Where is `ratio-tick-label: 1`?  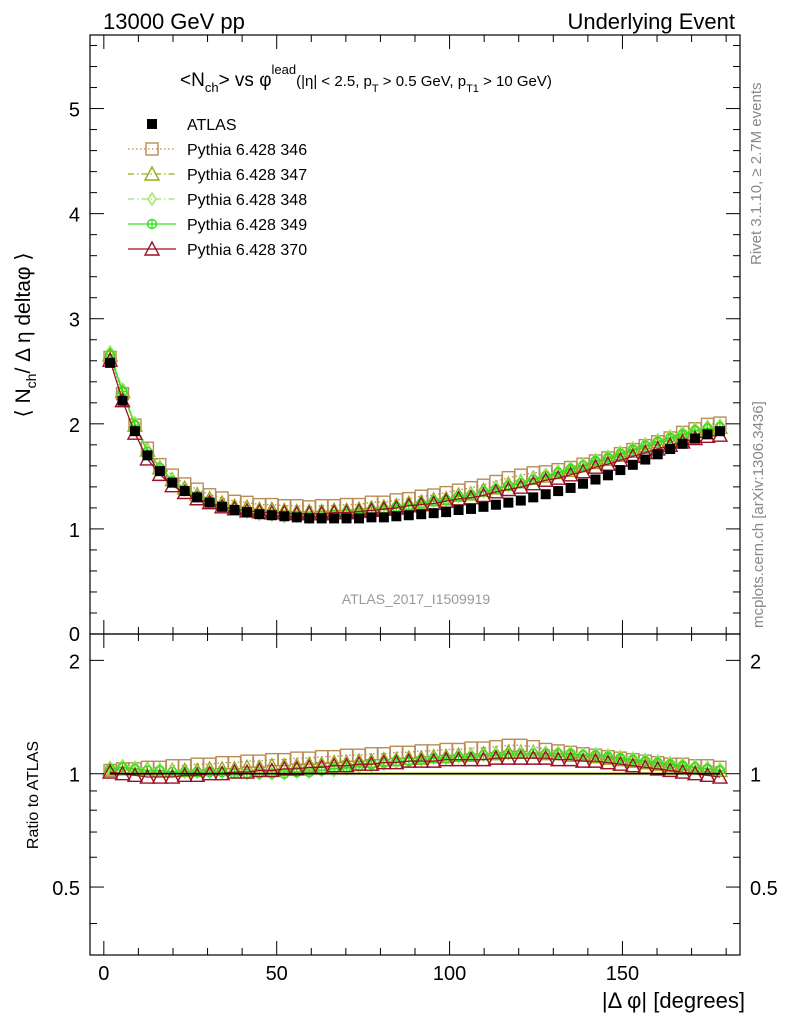
ratio-tick-label: 1 is located at coordinates (74, 776).